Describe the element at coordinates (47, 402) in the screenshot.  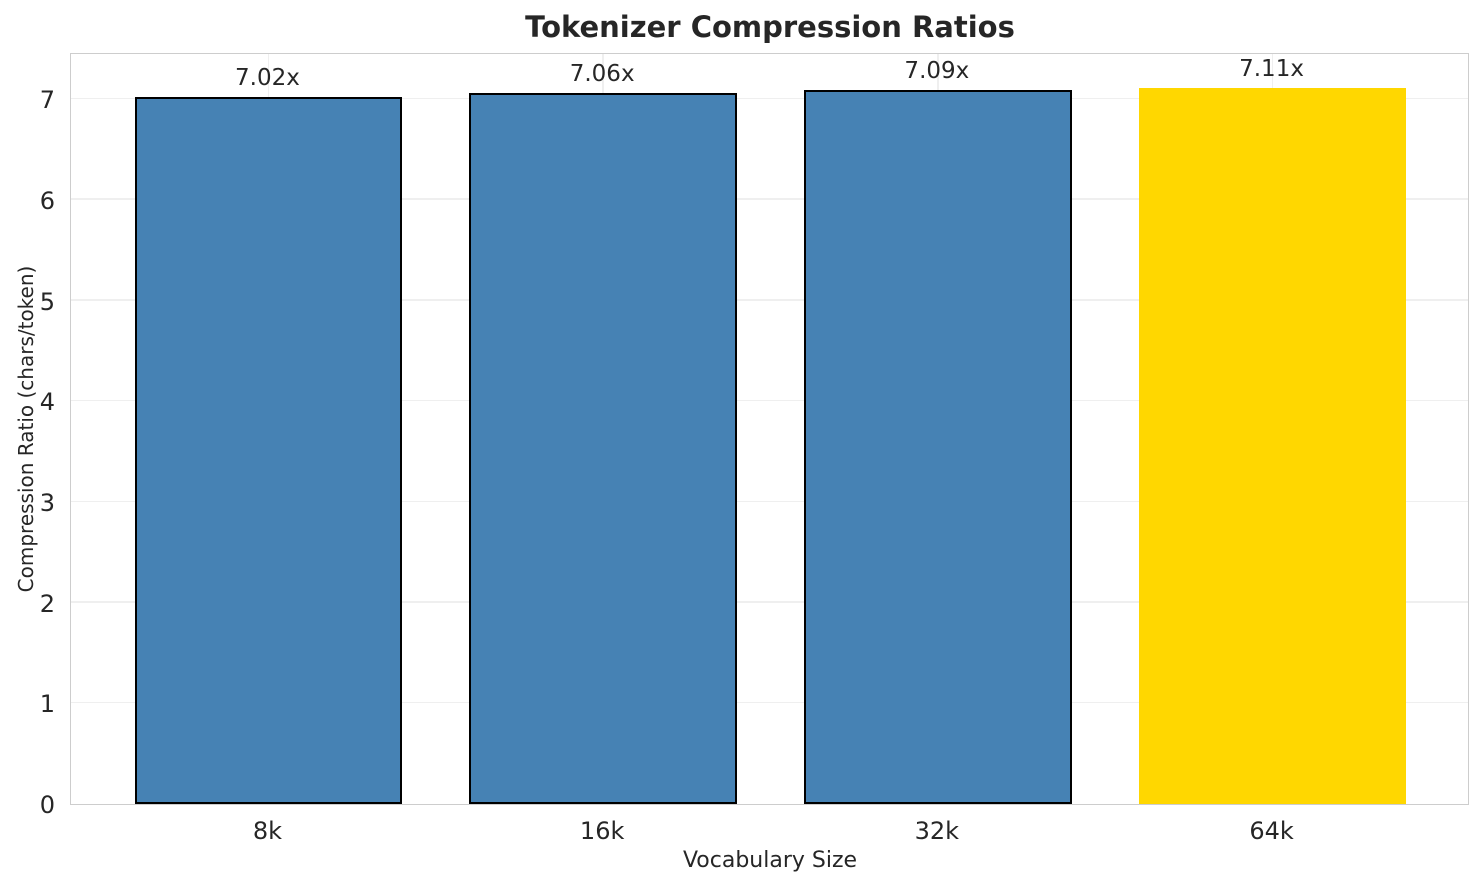
I see `y-tick-label-4: 4` at that location.